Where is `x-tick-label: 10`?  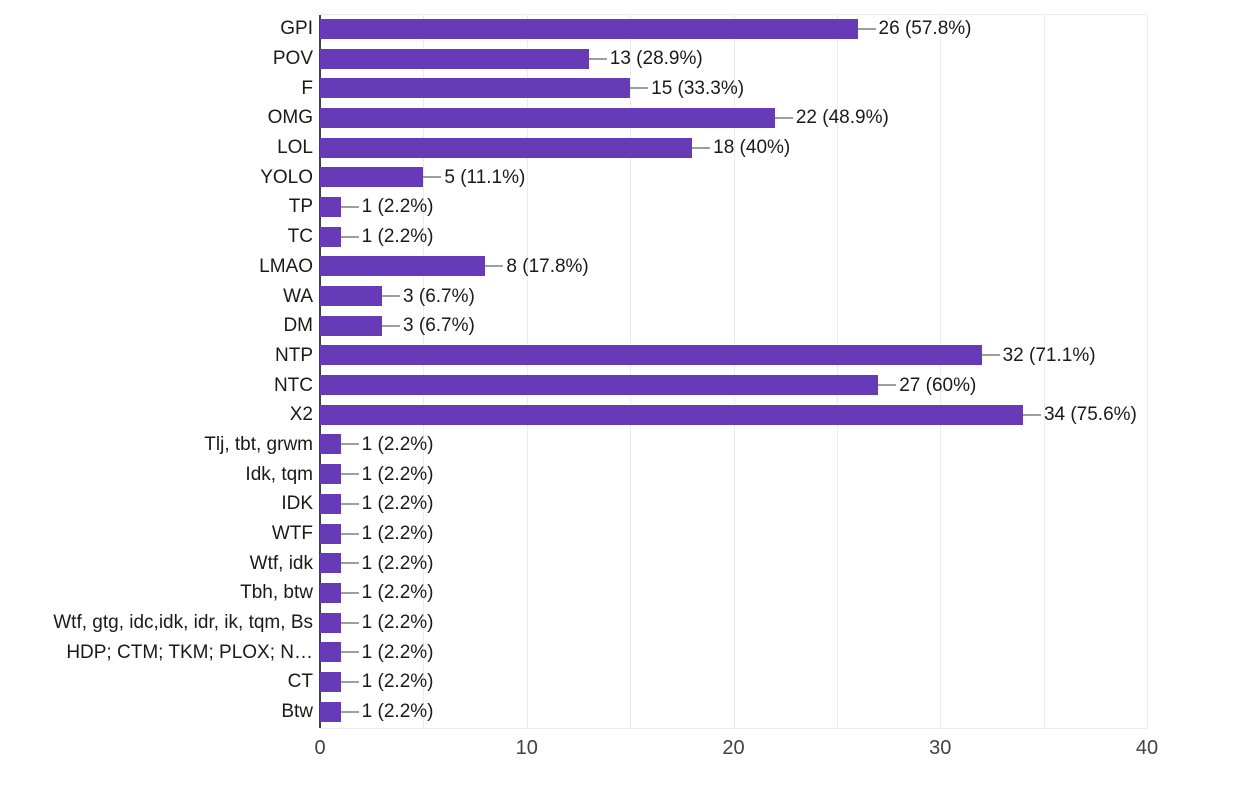
x-tick-label: 10 is located at coordinates (526, 748).